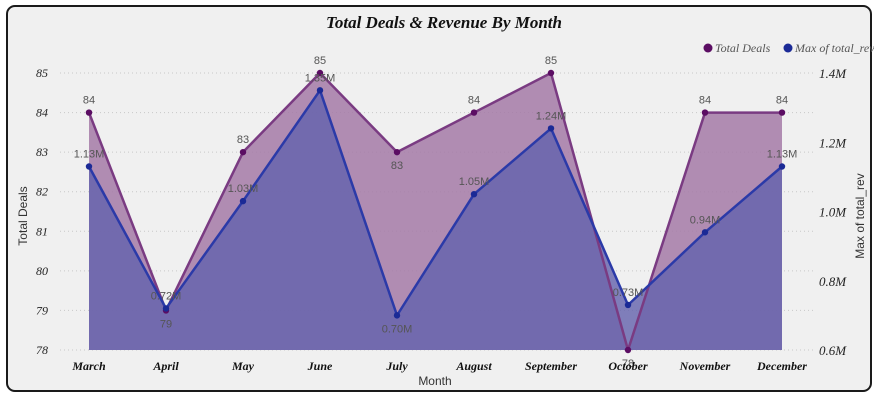 The image size is (882, 400). What do you see at coordinates (834, 48) in the screenshot?
I see `legend-label: Max of total_rev` at bounding box center [834, 48].